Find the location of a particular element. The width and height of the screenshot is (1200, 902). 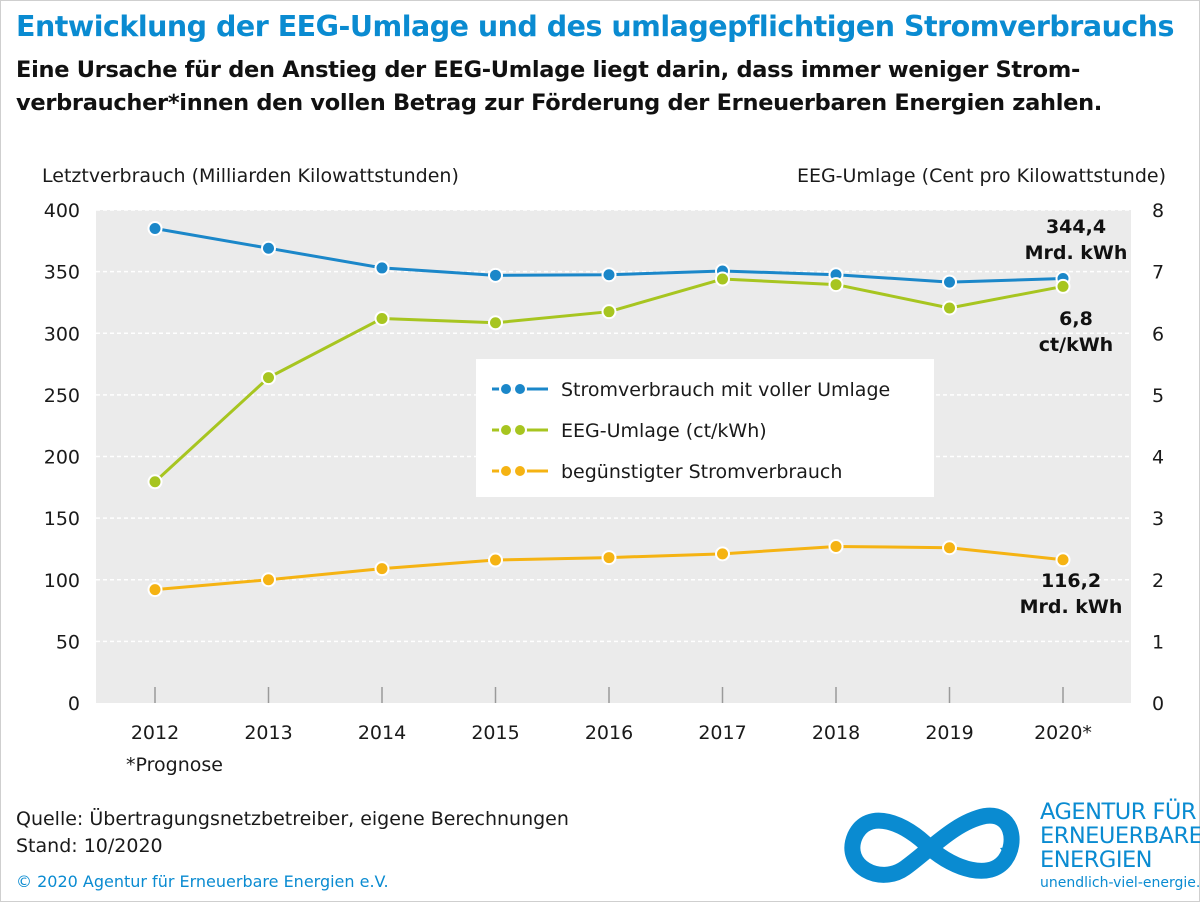

x-tick-label: 2018 is located at coordinates (836, 733).